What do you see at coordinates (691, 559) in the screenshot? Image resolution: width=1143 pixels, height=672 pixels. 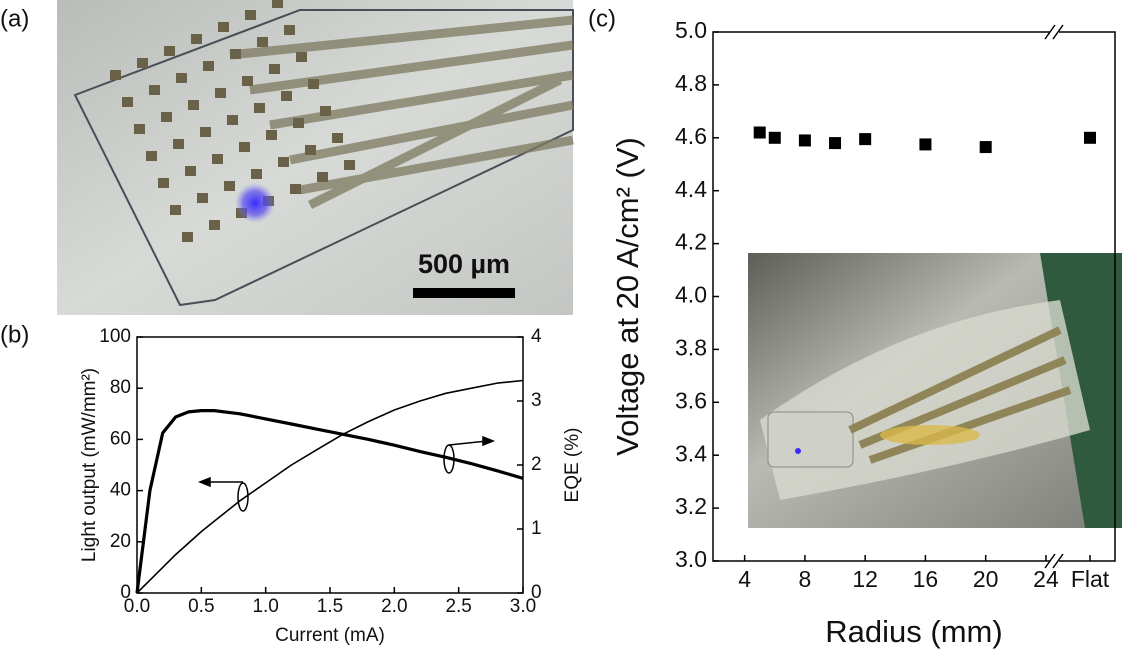 I see `y-tick-label: 3.0` at bounding box center [691, 559].